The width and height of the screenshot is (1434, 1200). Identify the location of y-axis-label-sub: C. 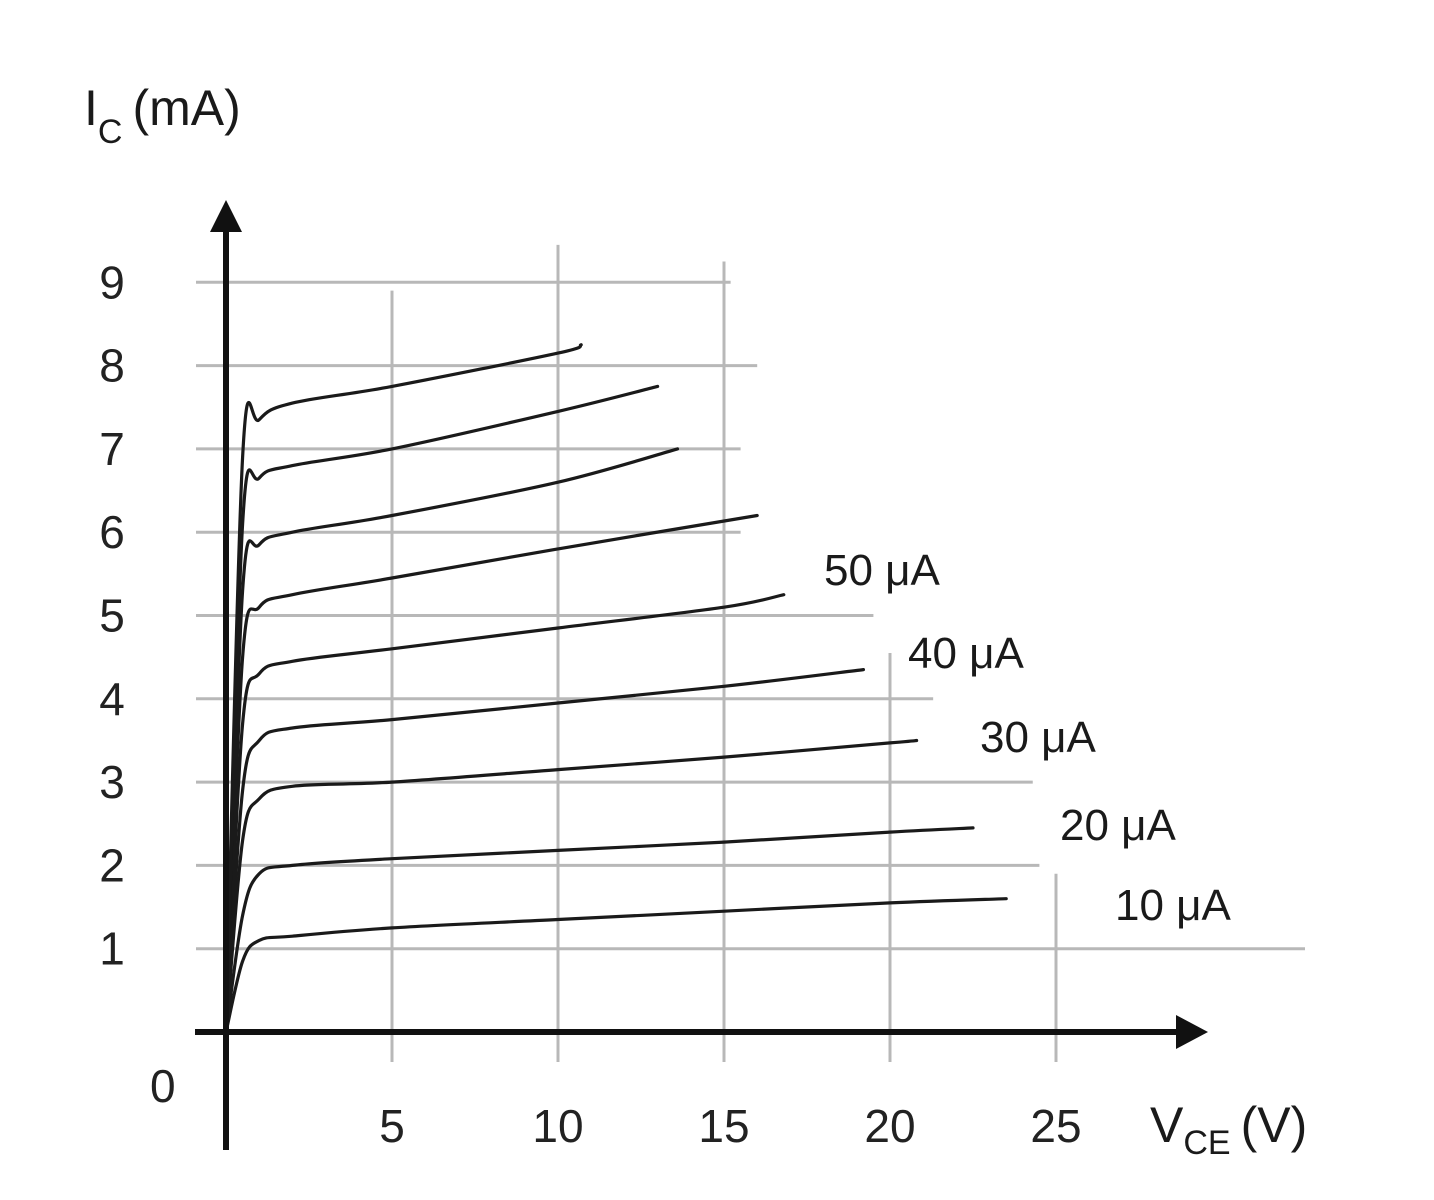
(110, 132).